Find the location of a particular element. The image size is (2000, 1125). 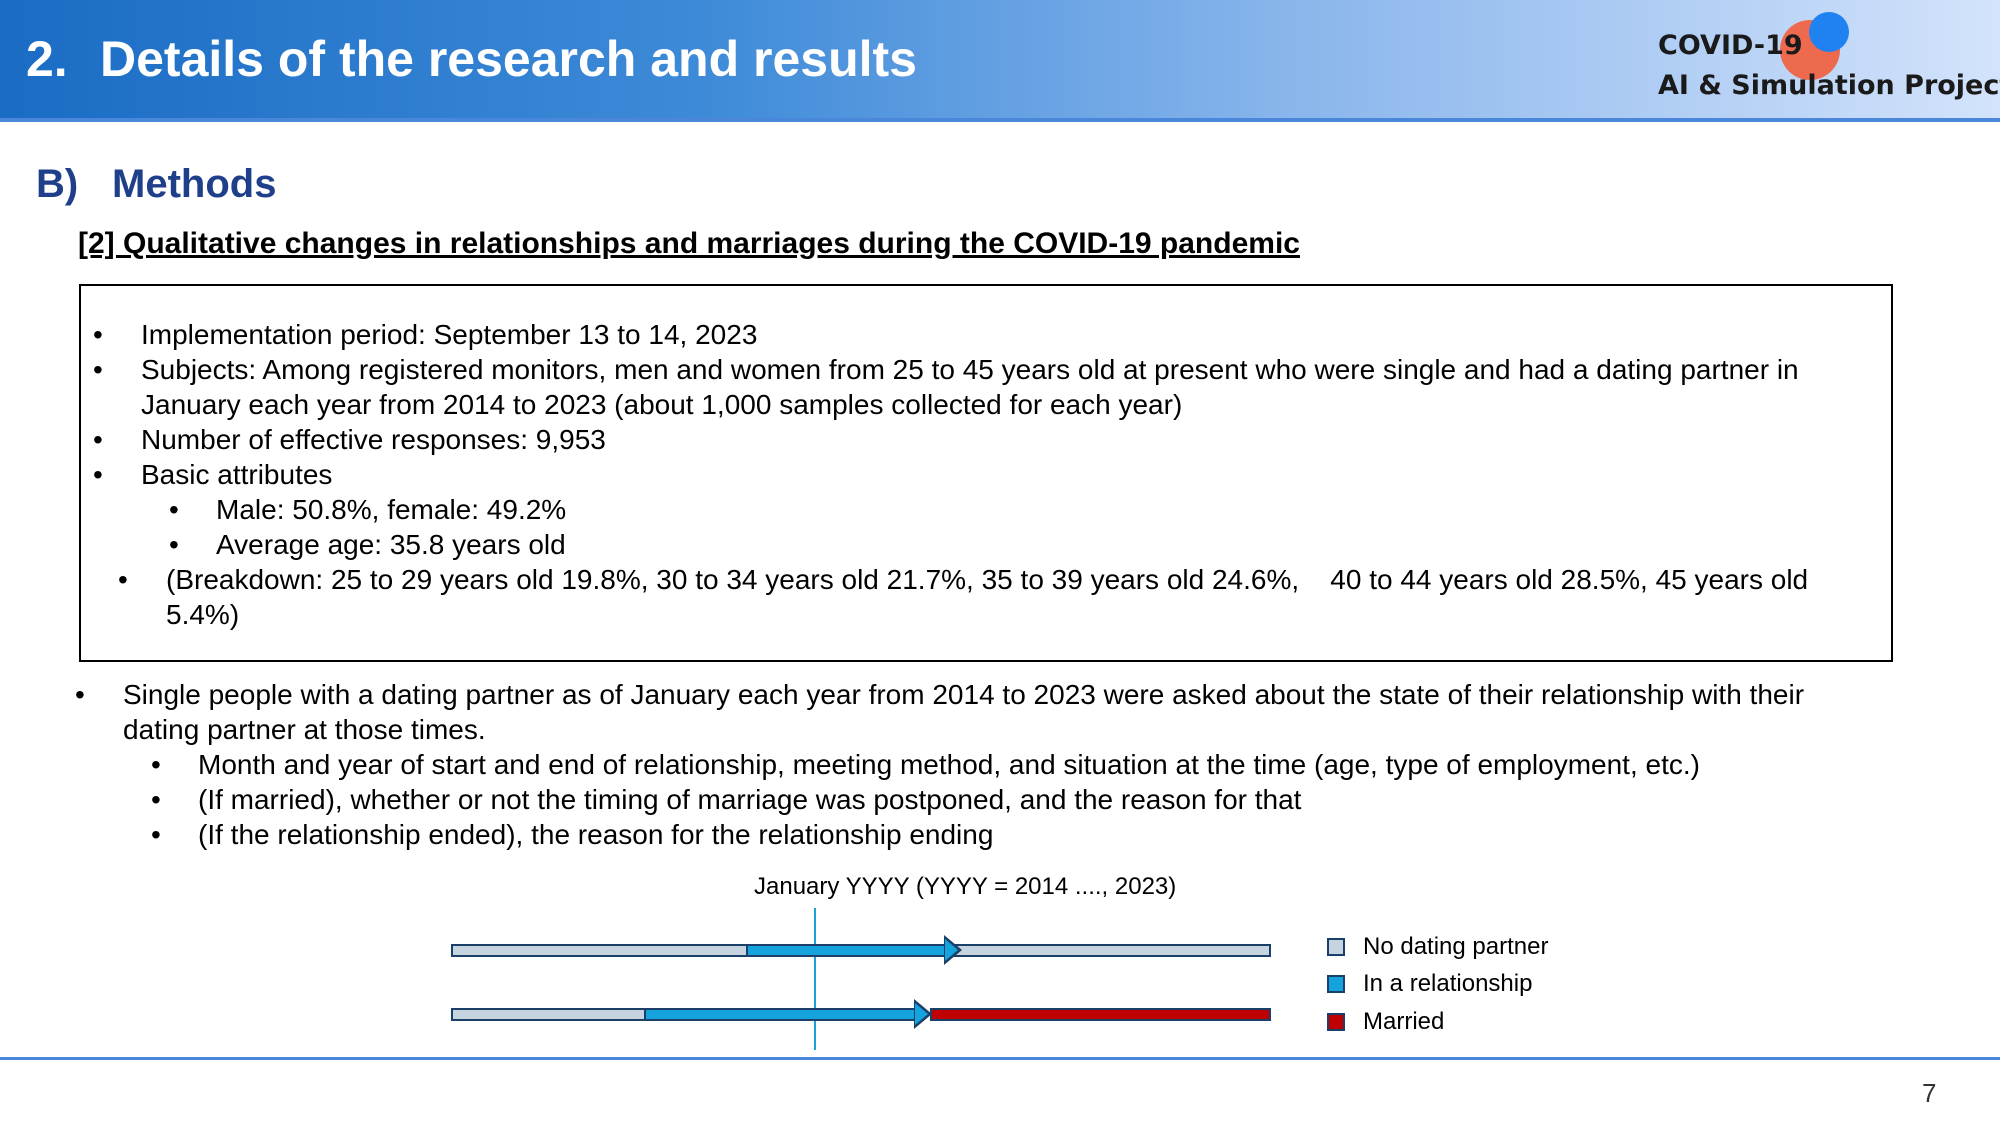

timeline-row-1-arrowhead-fill is located at coordinates (951, 950).